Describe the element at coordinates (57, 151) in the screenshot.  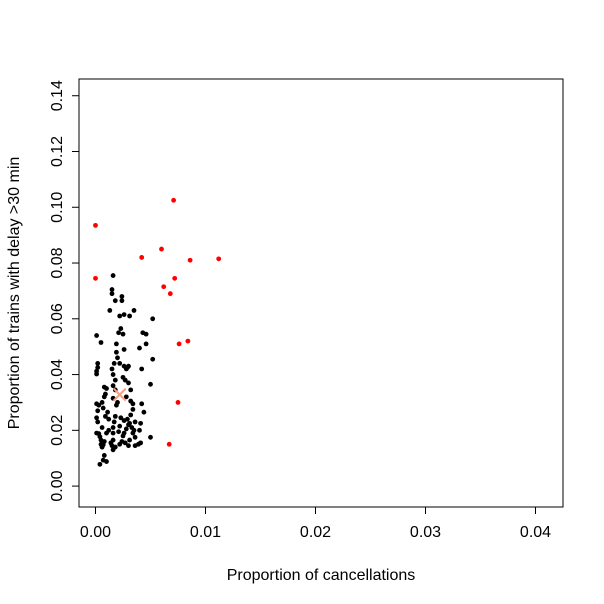
I see `y-tick-label: 0.12` at that location.